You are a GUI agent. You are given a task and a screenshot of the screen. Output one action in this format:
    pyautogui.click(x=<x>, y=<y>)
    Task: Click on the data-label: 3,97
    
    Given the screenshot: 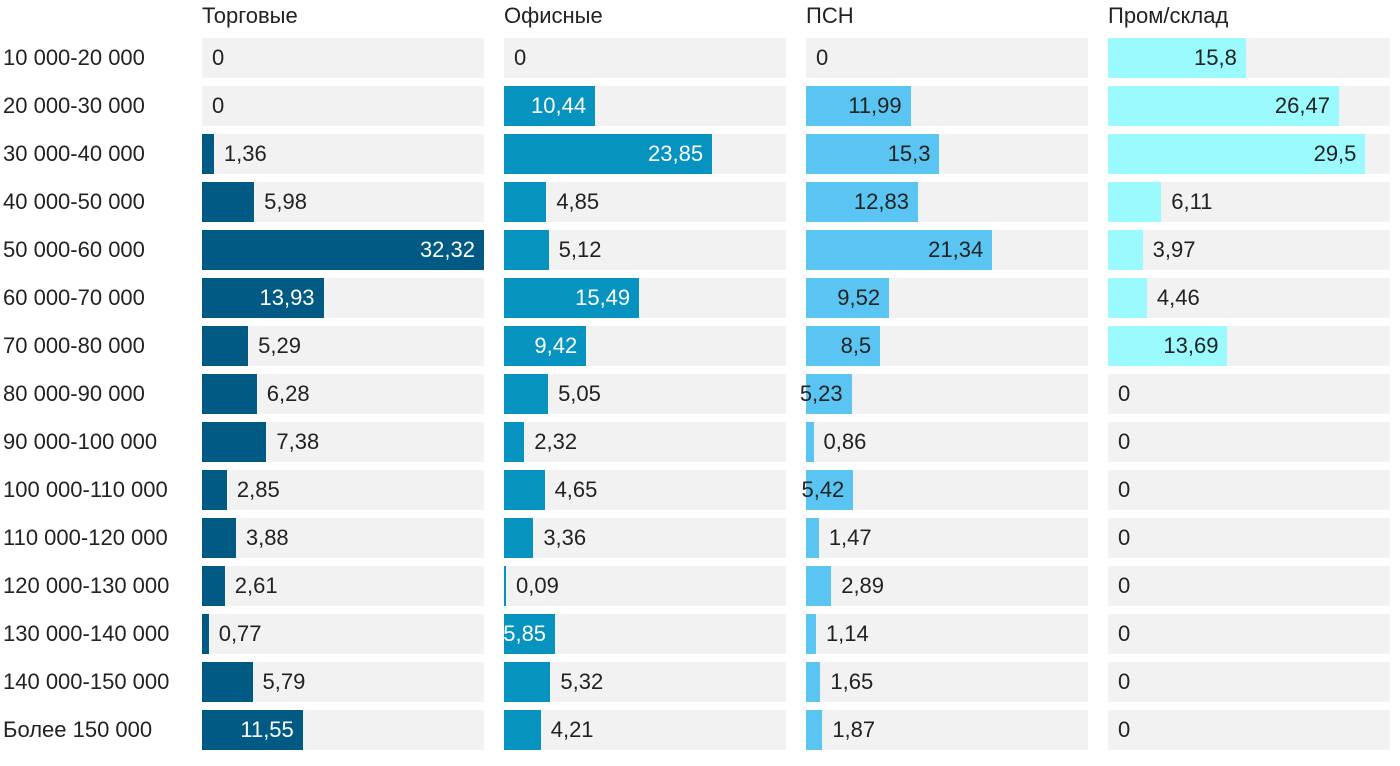 What is the action you would take?
    pyautogui.click(x=1174, y=249)
    